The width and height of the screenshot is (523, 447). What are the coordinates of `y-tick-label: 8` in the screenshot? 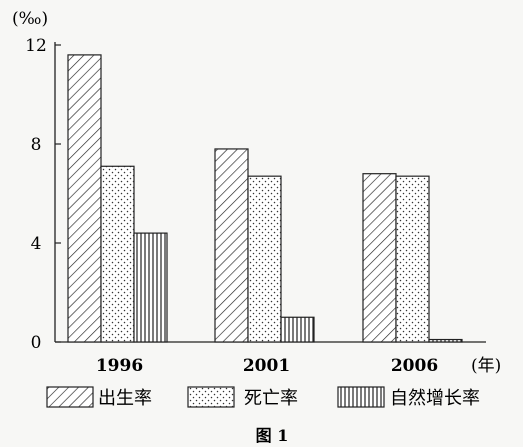 It's located at (36, 145).